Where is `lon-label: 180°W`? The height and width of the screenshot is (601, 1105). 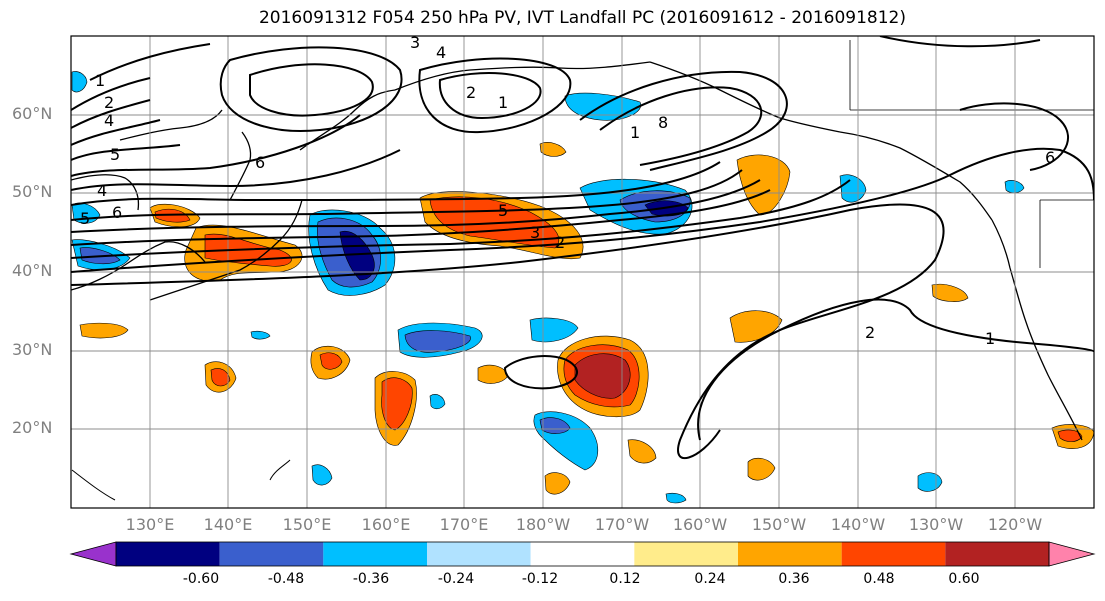 lon-label: 180°W is located at coordinates (543, 524).